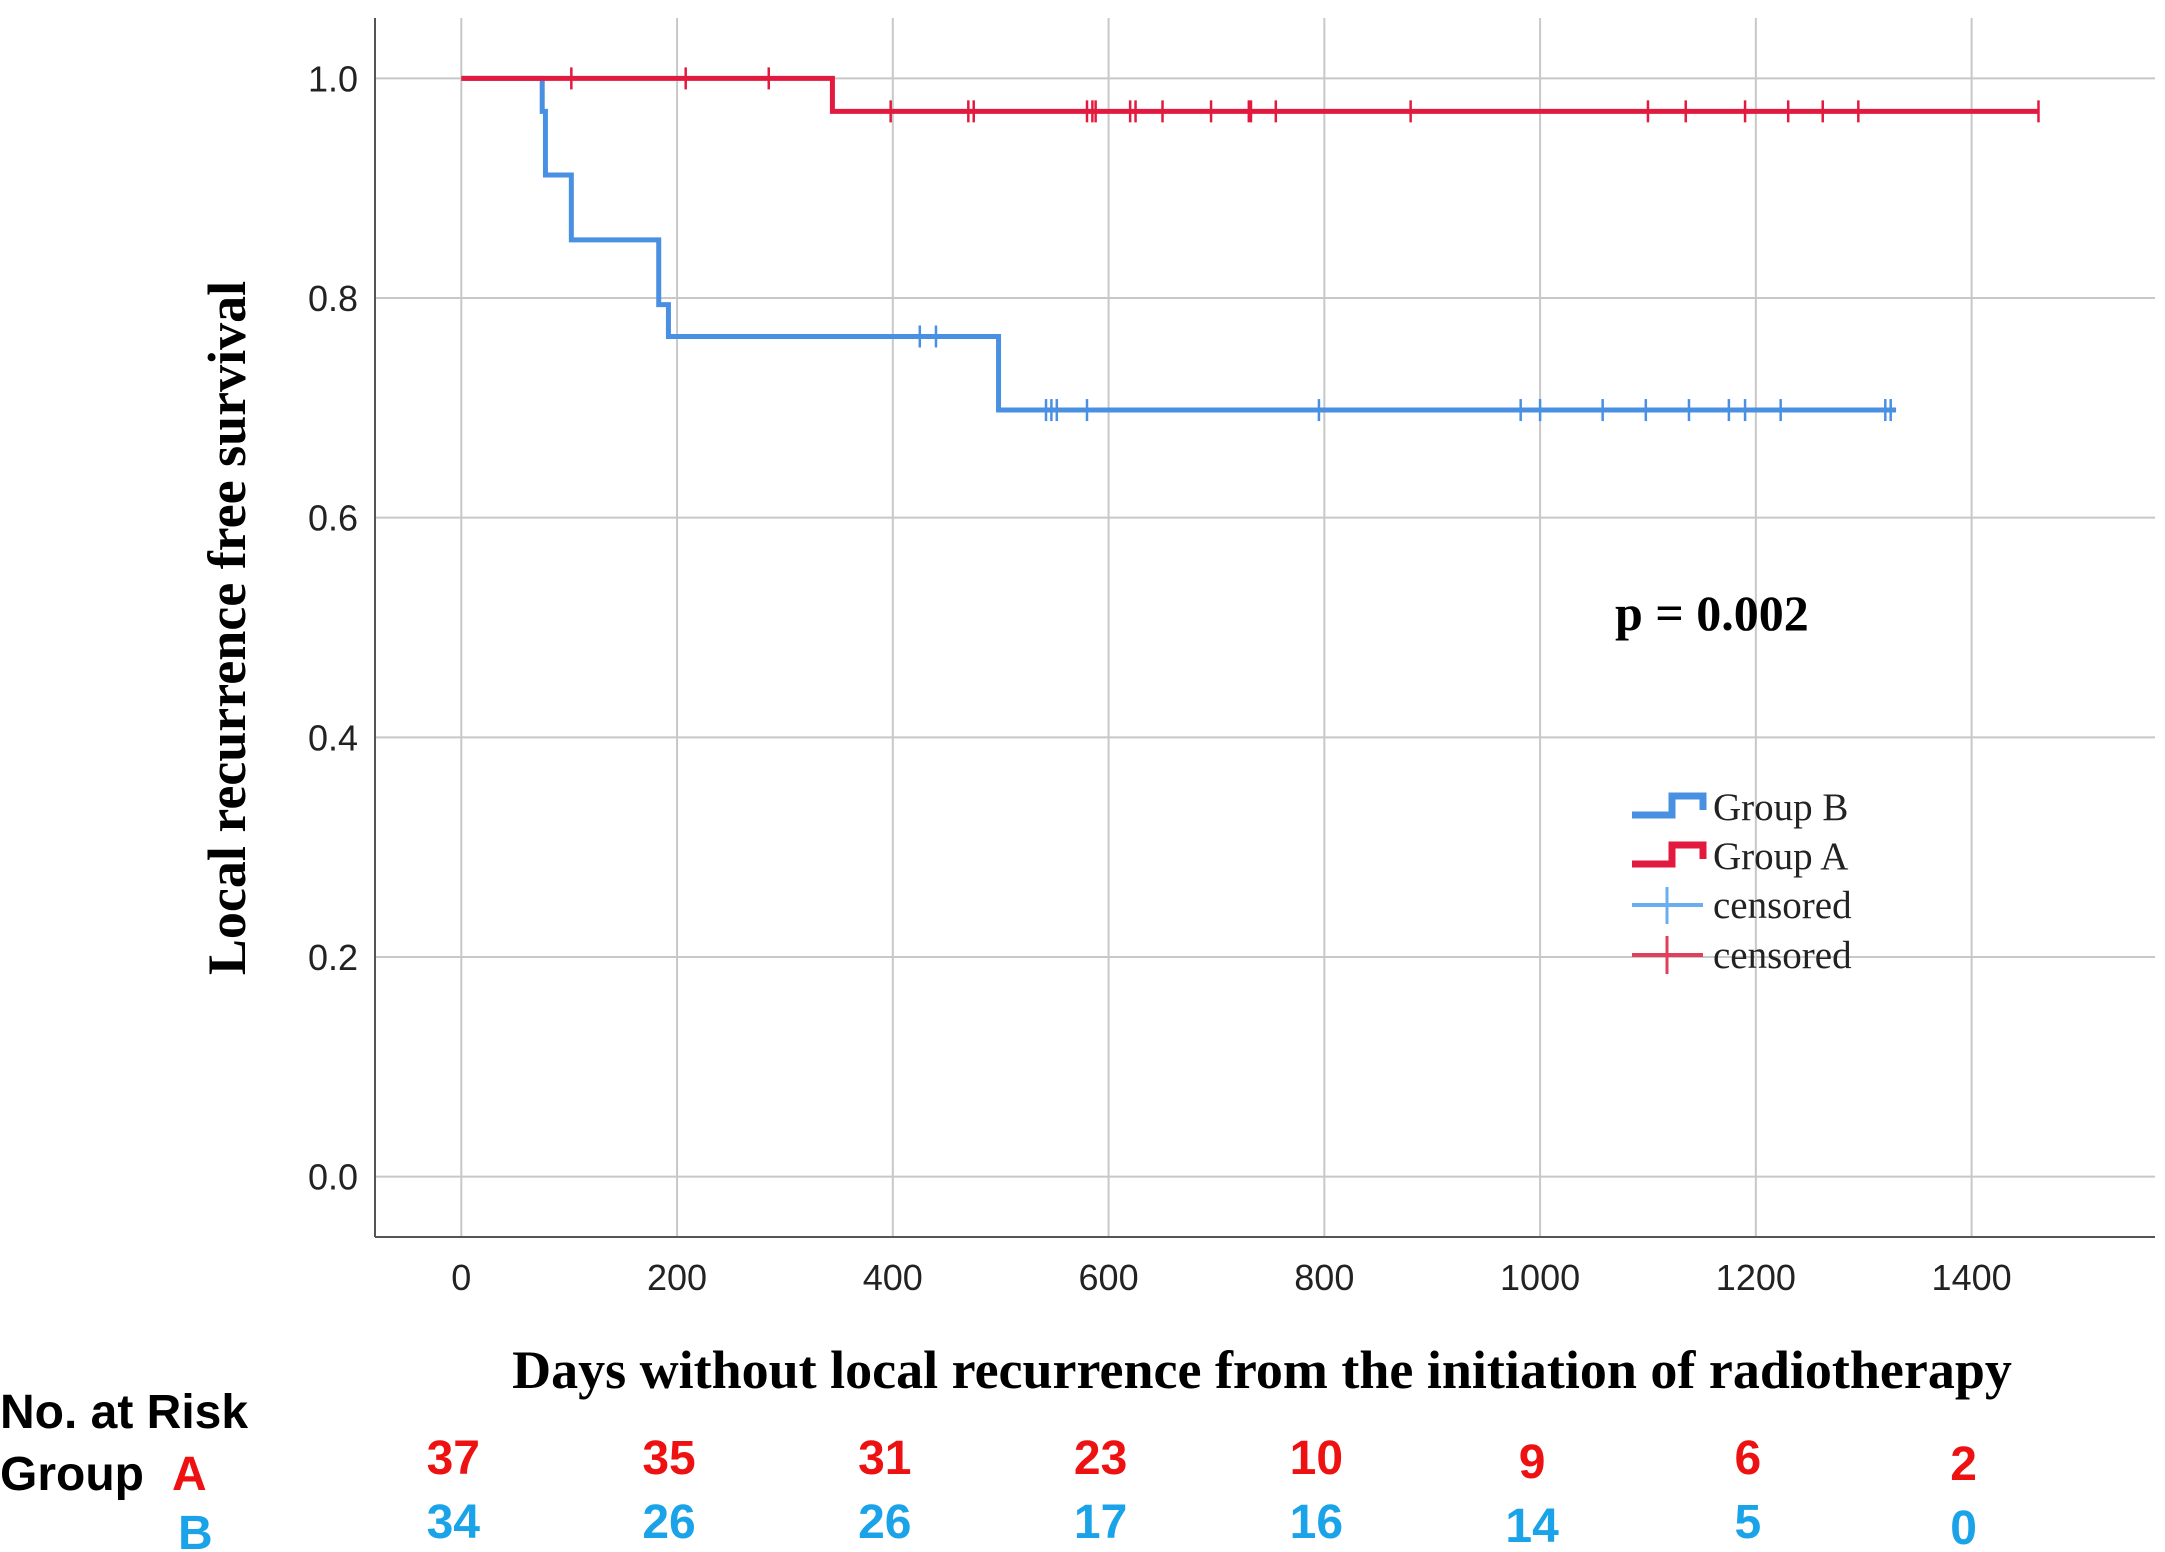  Describe the element at coordinates (893, 1277) in the screenshot. I see `x-tick-label: 400` at that location.